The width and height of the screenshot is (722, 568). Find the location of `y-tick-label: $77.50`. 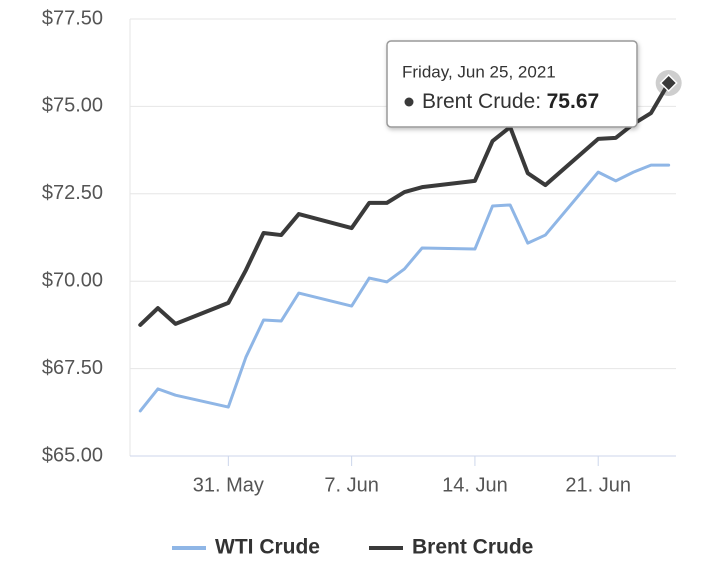

y-tick-label: $77.50 is located at coordinates (72, 18).